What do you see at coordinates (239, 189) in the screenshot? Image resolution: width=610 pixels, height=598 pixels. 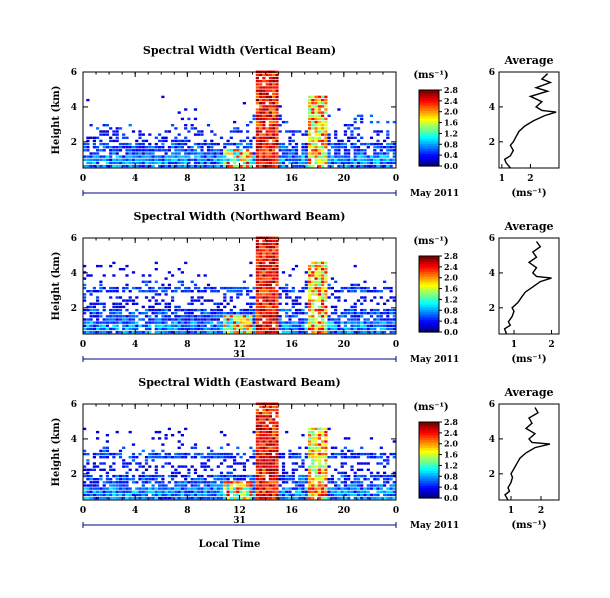 I see `day-label: 31` at bounding box center [239, 189].